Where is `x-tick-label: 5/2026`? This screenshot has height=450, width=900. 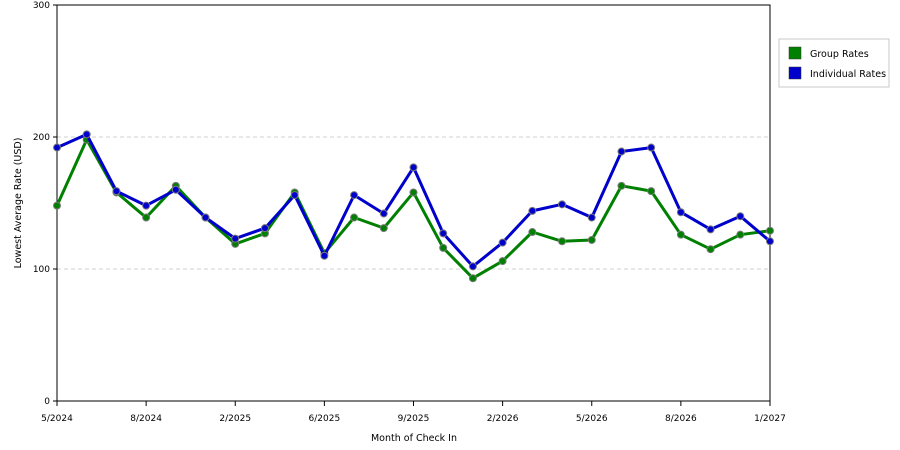
x-tick-label: 5/2026 is located at coordinates (592, 419).